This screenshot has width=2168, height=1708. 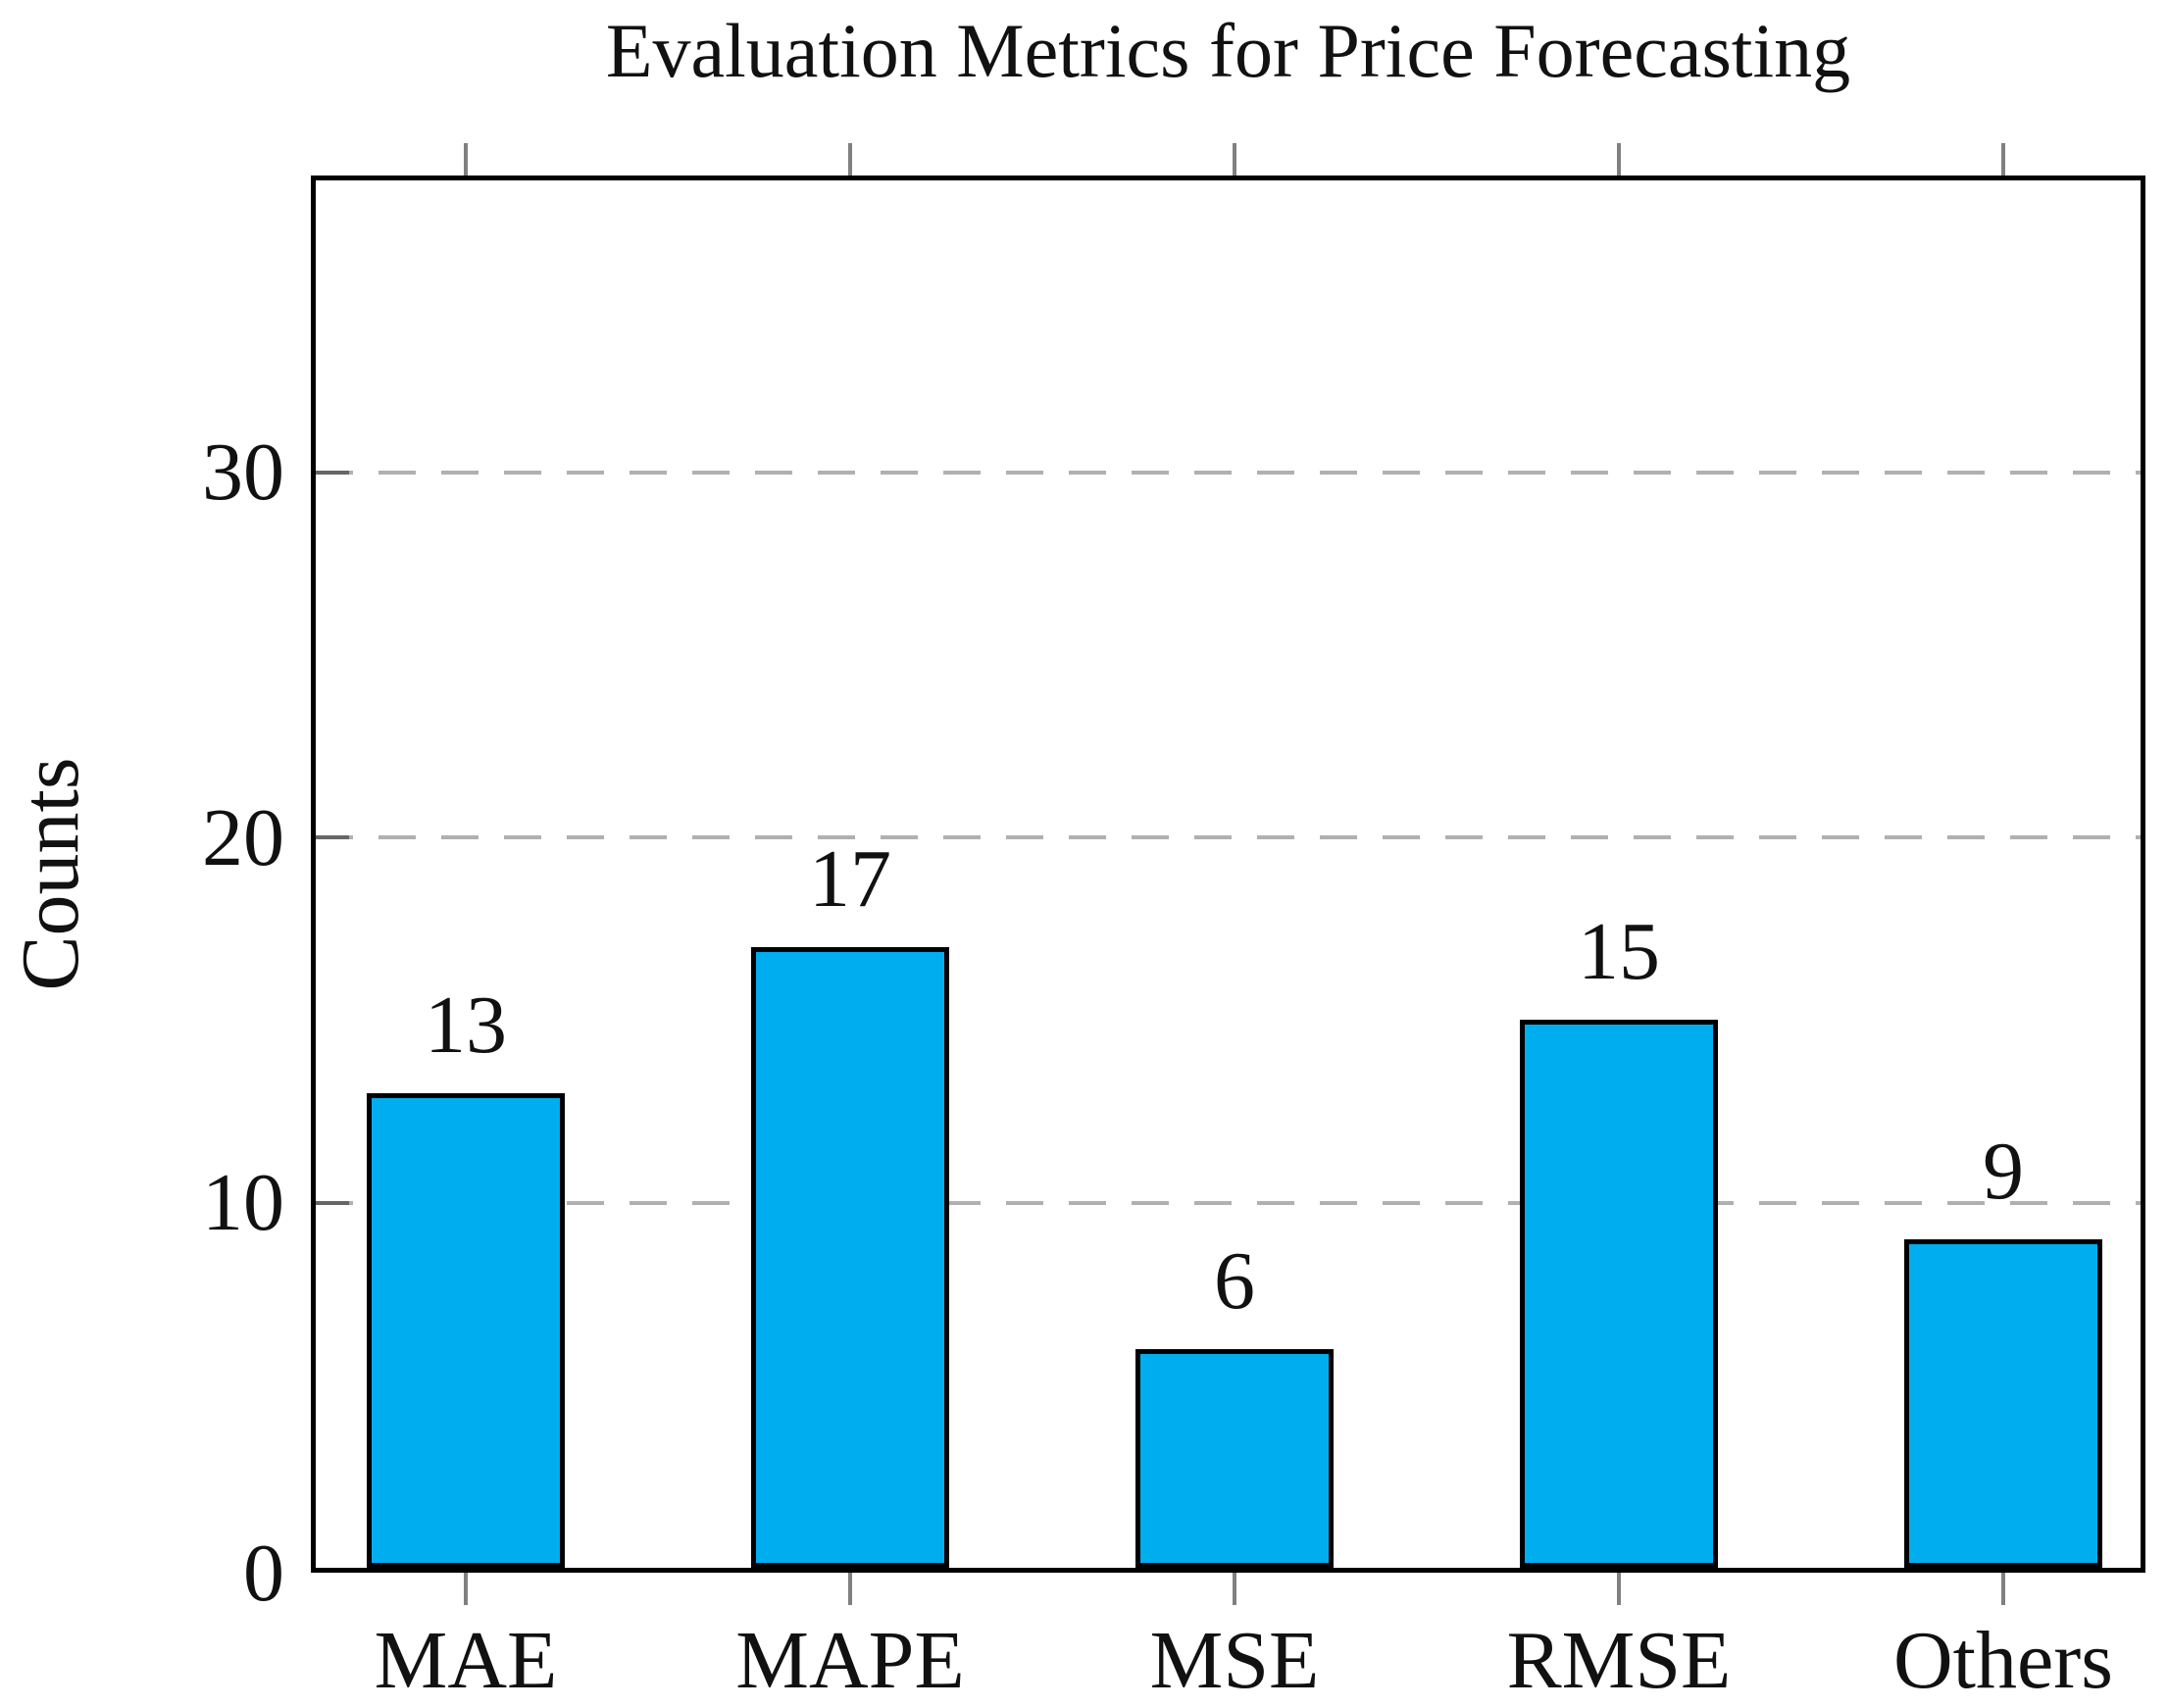 What do you see at coordinates (1228, 50) in the screenshot?
I see `chart-title: Evaluation Metrics for Price Forecasting` at bounding box center [1228, 50].